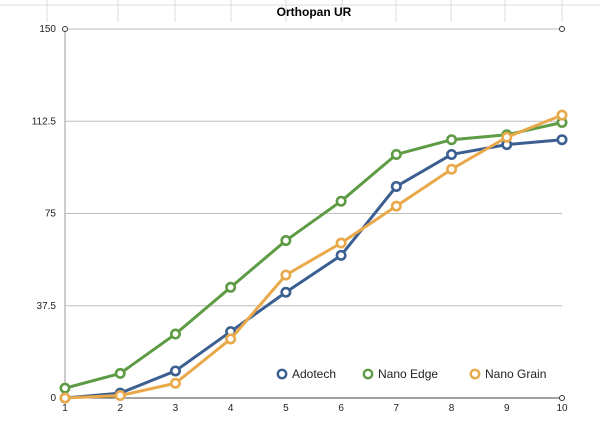 The image size is (600, 440). I want to click on x-tick-label: 7, so click(397, 408).